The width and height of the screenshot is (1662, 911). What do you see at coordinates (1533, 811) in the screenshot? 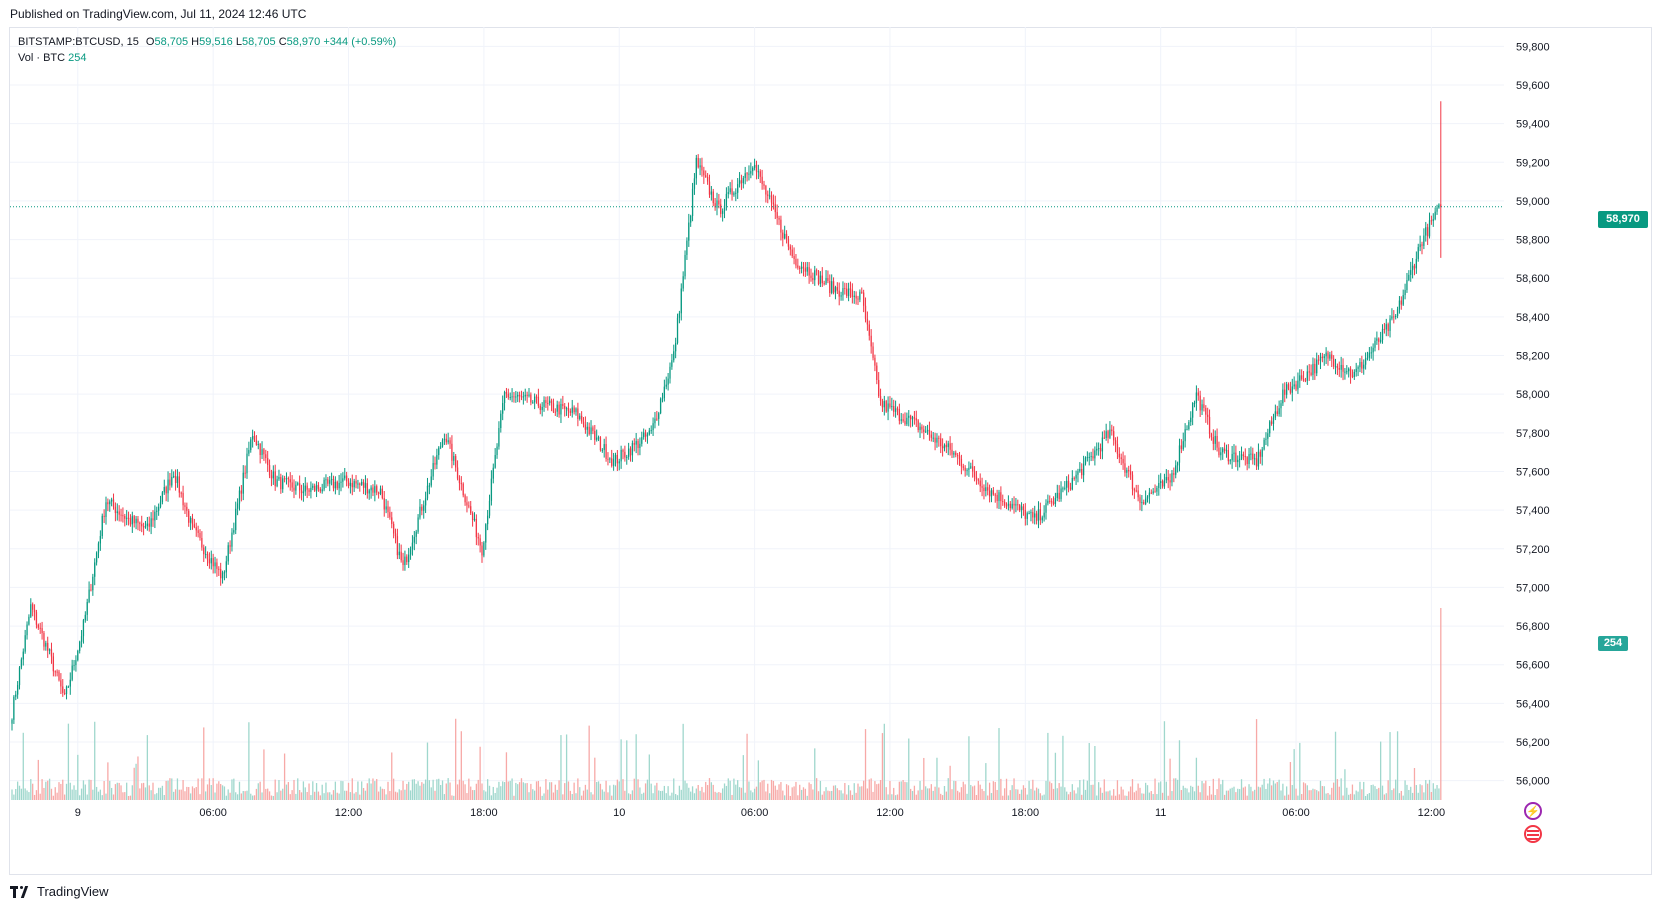
I see `flash-icon: ⚡` at bounding box center [1533, 811].